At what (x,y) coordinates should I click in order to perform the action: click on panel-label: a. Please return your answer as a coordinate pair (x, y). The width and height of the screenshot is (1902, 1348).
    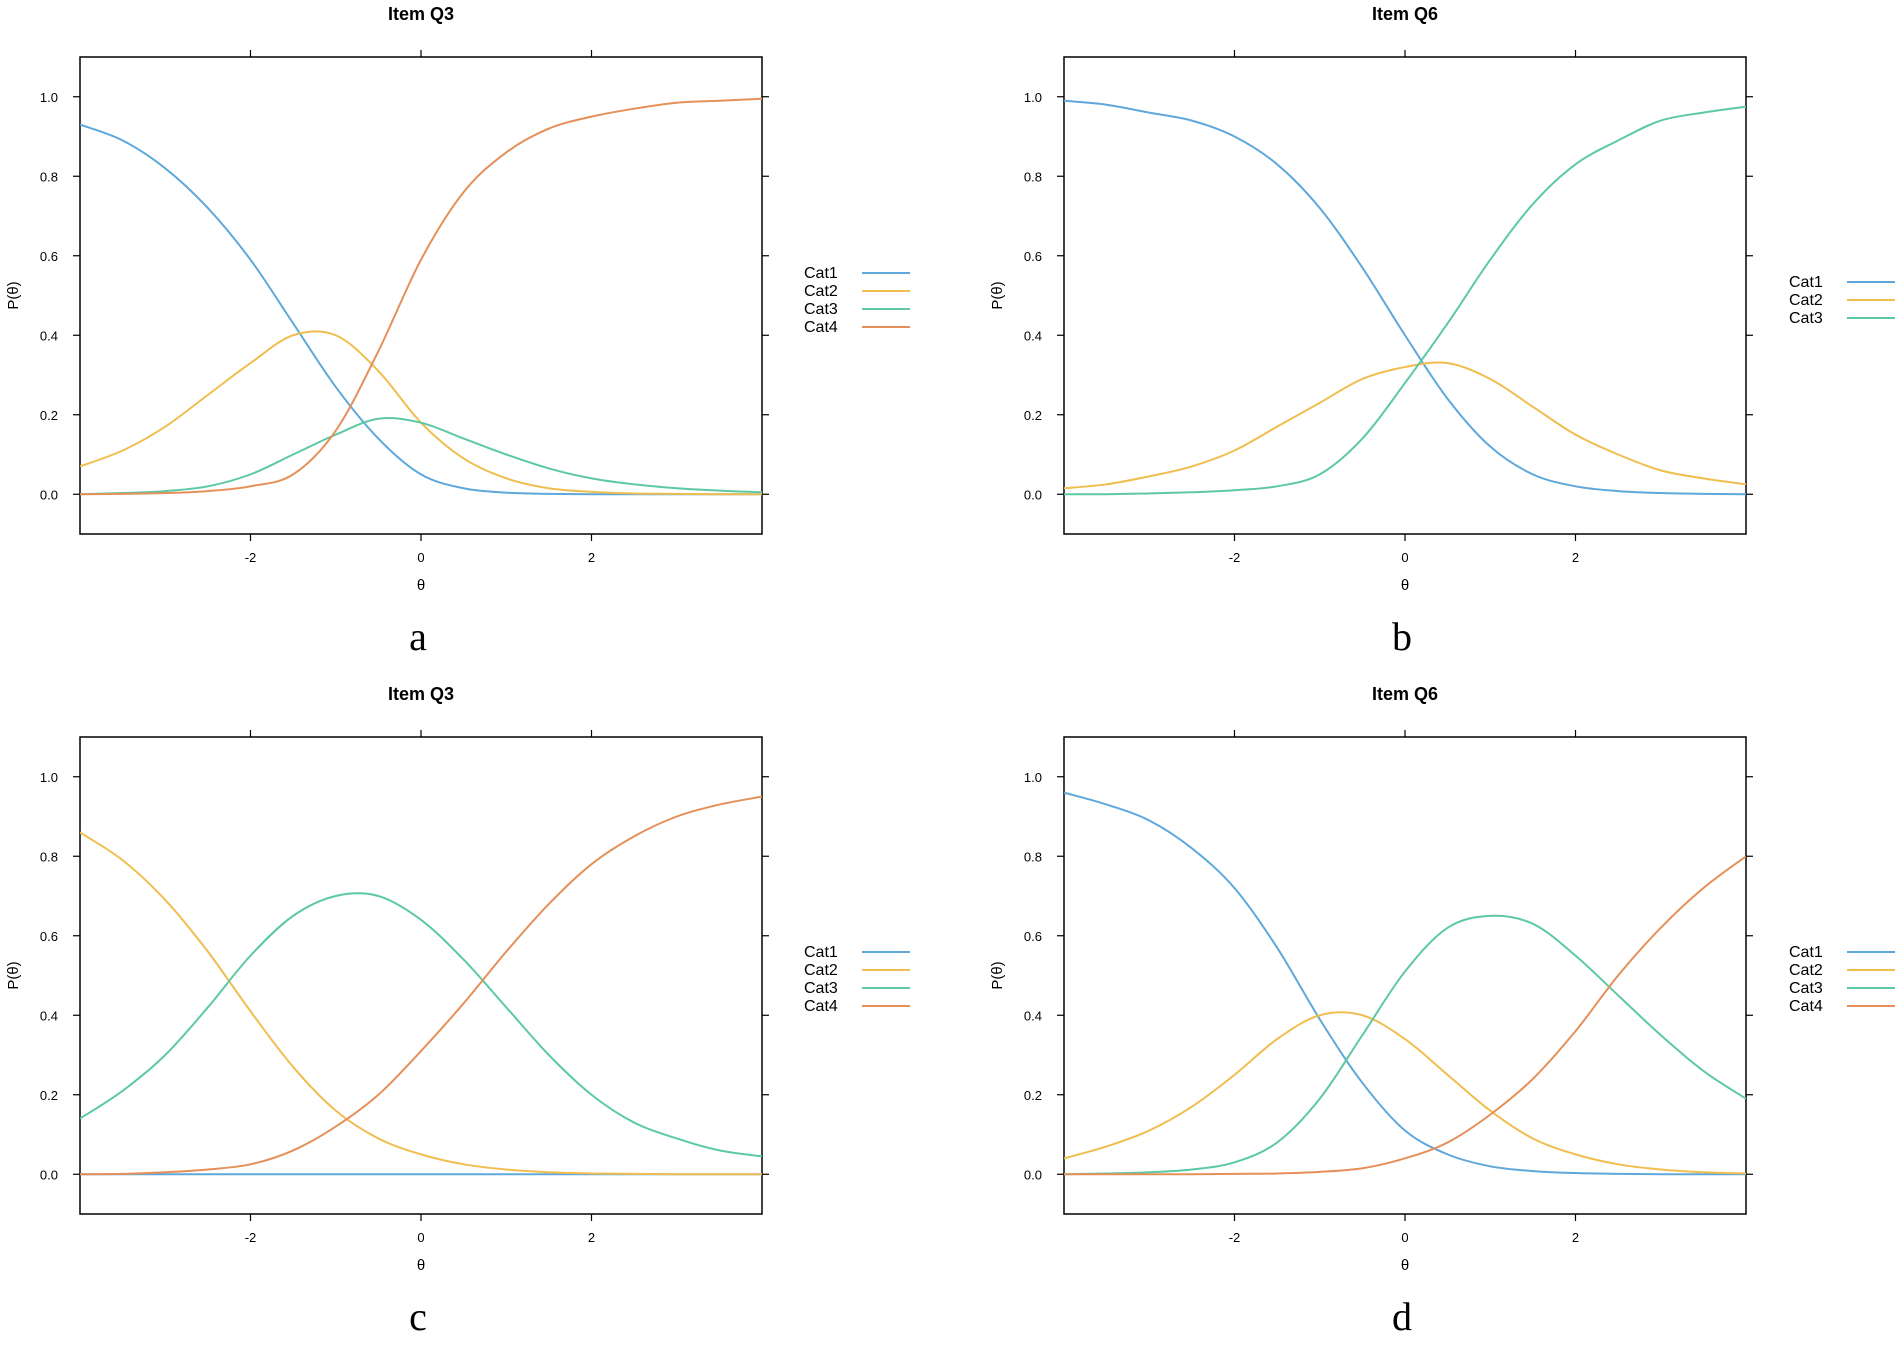
    Looking at the image, I should click on (418, 636).